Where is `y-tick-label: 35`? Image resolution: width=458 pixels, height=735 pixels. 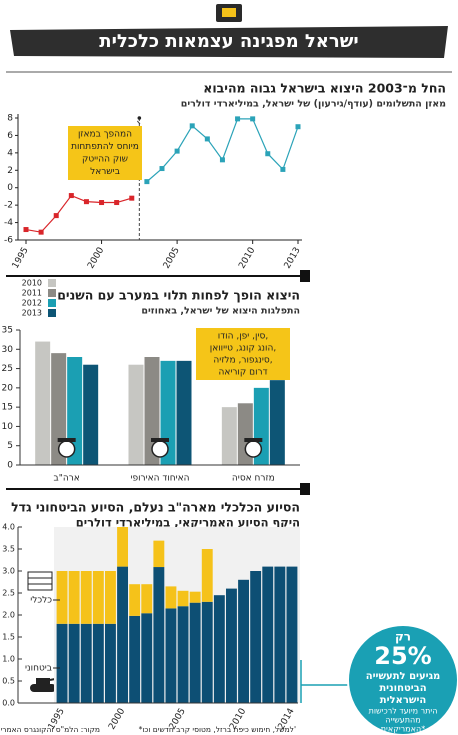
y-tick-label: 35 is located at coordinates (7, 331).